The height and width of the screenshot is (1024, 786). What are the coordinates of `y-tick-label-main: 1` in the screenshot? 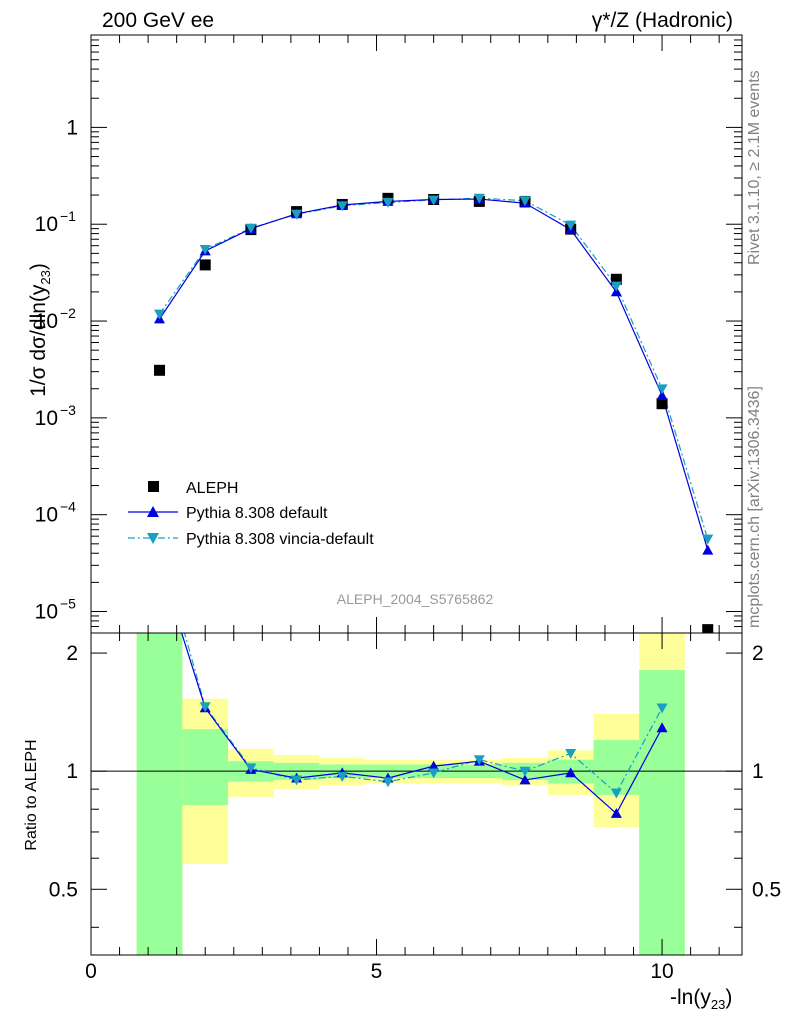 It's located at (72, 127).